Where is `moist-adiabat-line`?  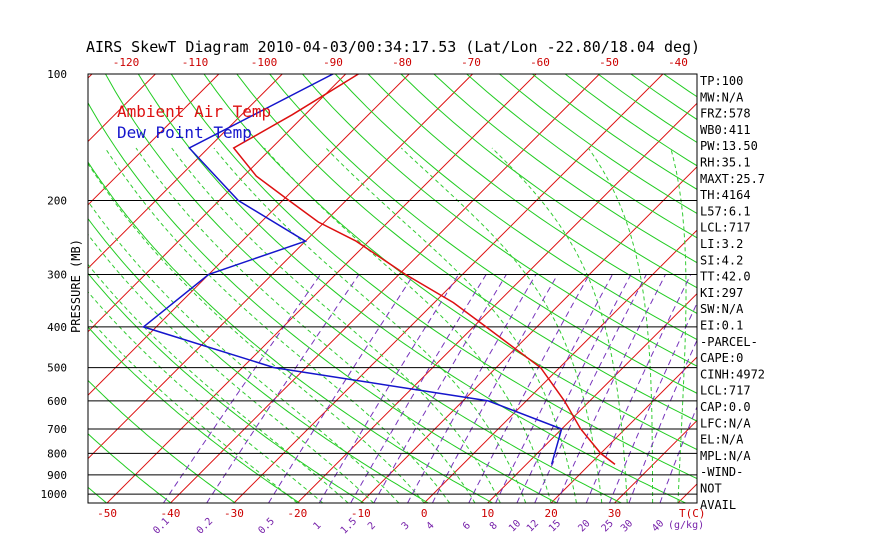 moist-adiabat-line is located at coordinates (559, 325).